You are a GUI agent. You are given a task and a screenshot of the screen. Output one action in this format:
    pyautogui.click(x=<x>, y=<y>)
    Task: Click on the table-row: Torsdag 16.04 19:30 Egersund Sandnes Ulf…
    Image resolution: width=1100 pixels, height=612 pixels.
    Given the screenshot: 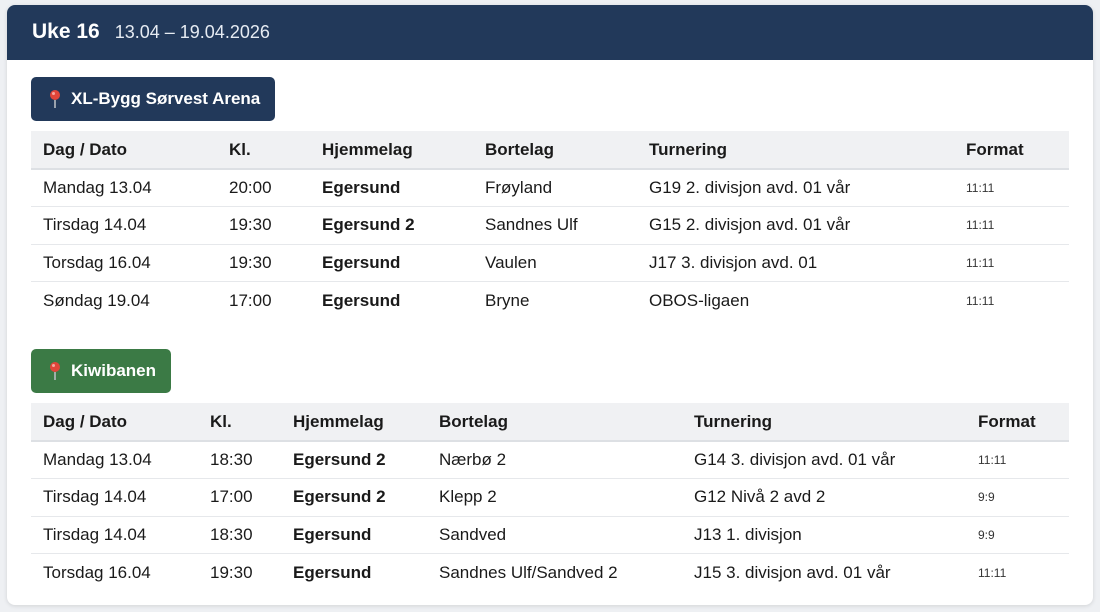 What is the action you would take?
    pyautogui.click(x=550, y=573)
    